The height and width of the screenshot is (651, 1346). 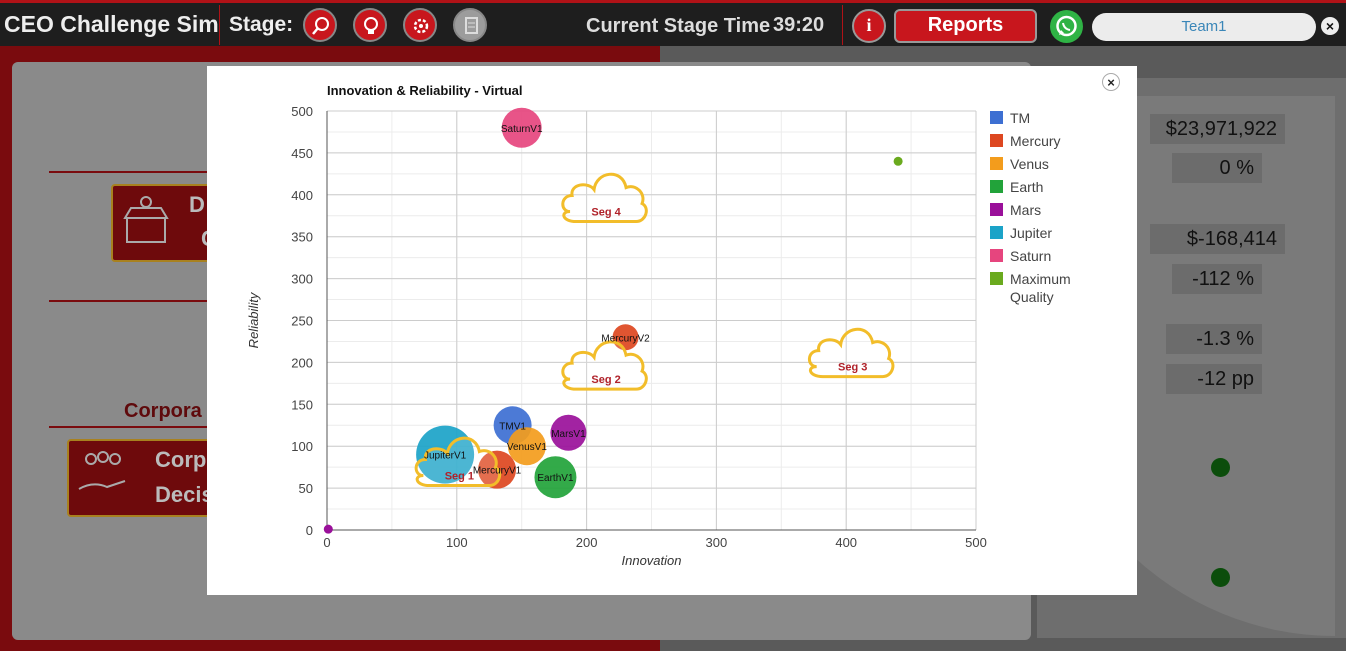 What do you see at coordinates (146, 219) in the screenshot?
I see `store-icon` at bounding box center [146, 219].